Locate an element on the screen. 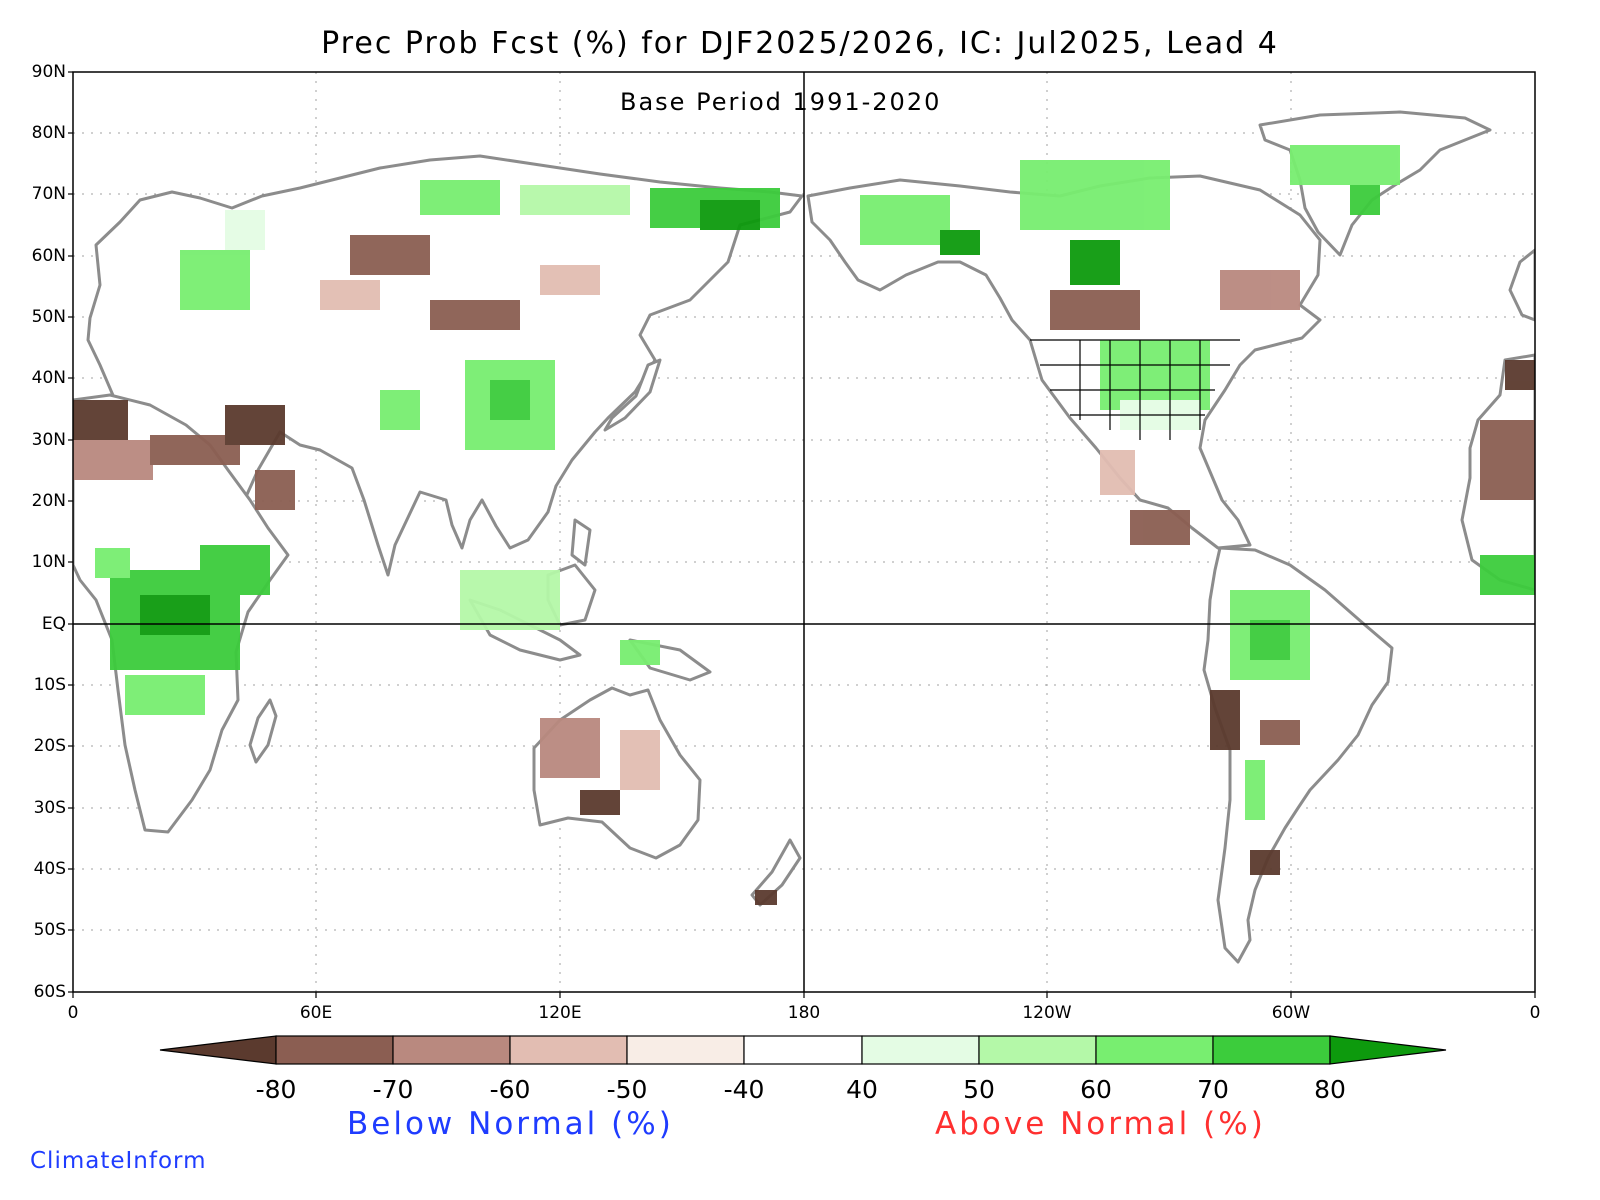  europe-right-outline is located at coordinates (1521, 285).